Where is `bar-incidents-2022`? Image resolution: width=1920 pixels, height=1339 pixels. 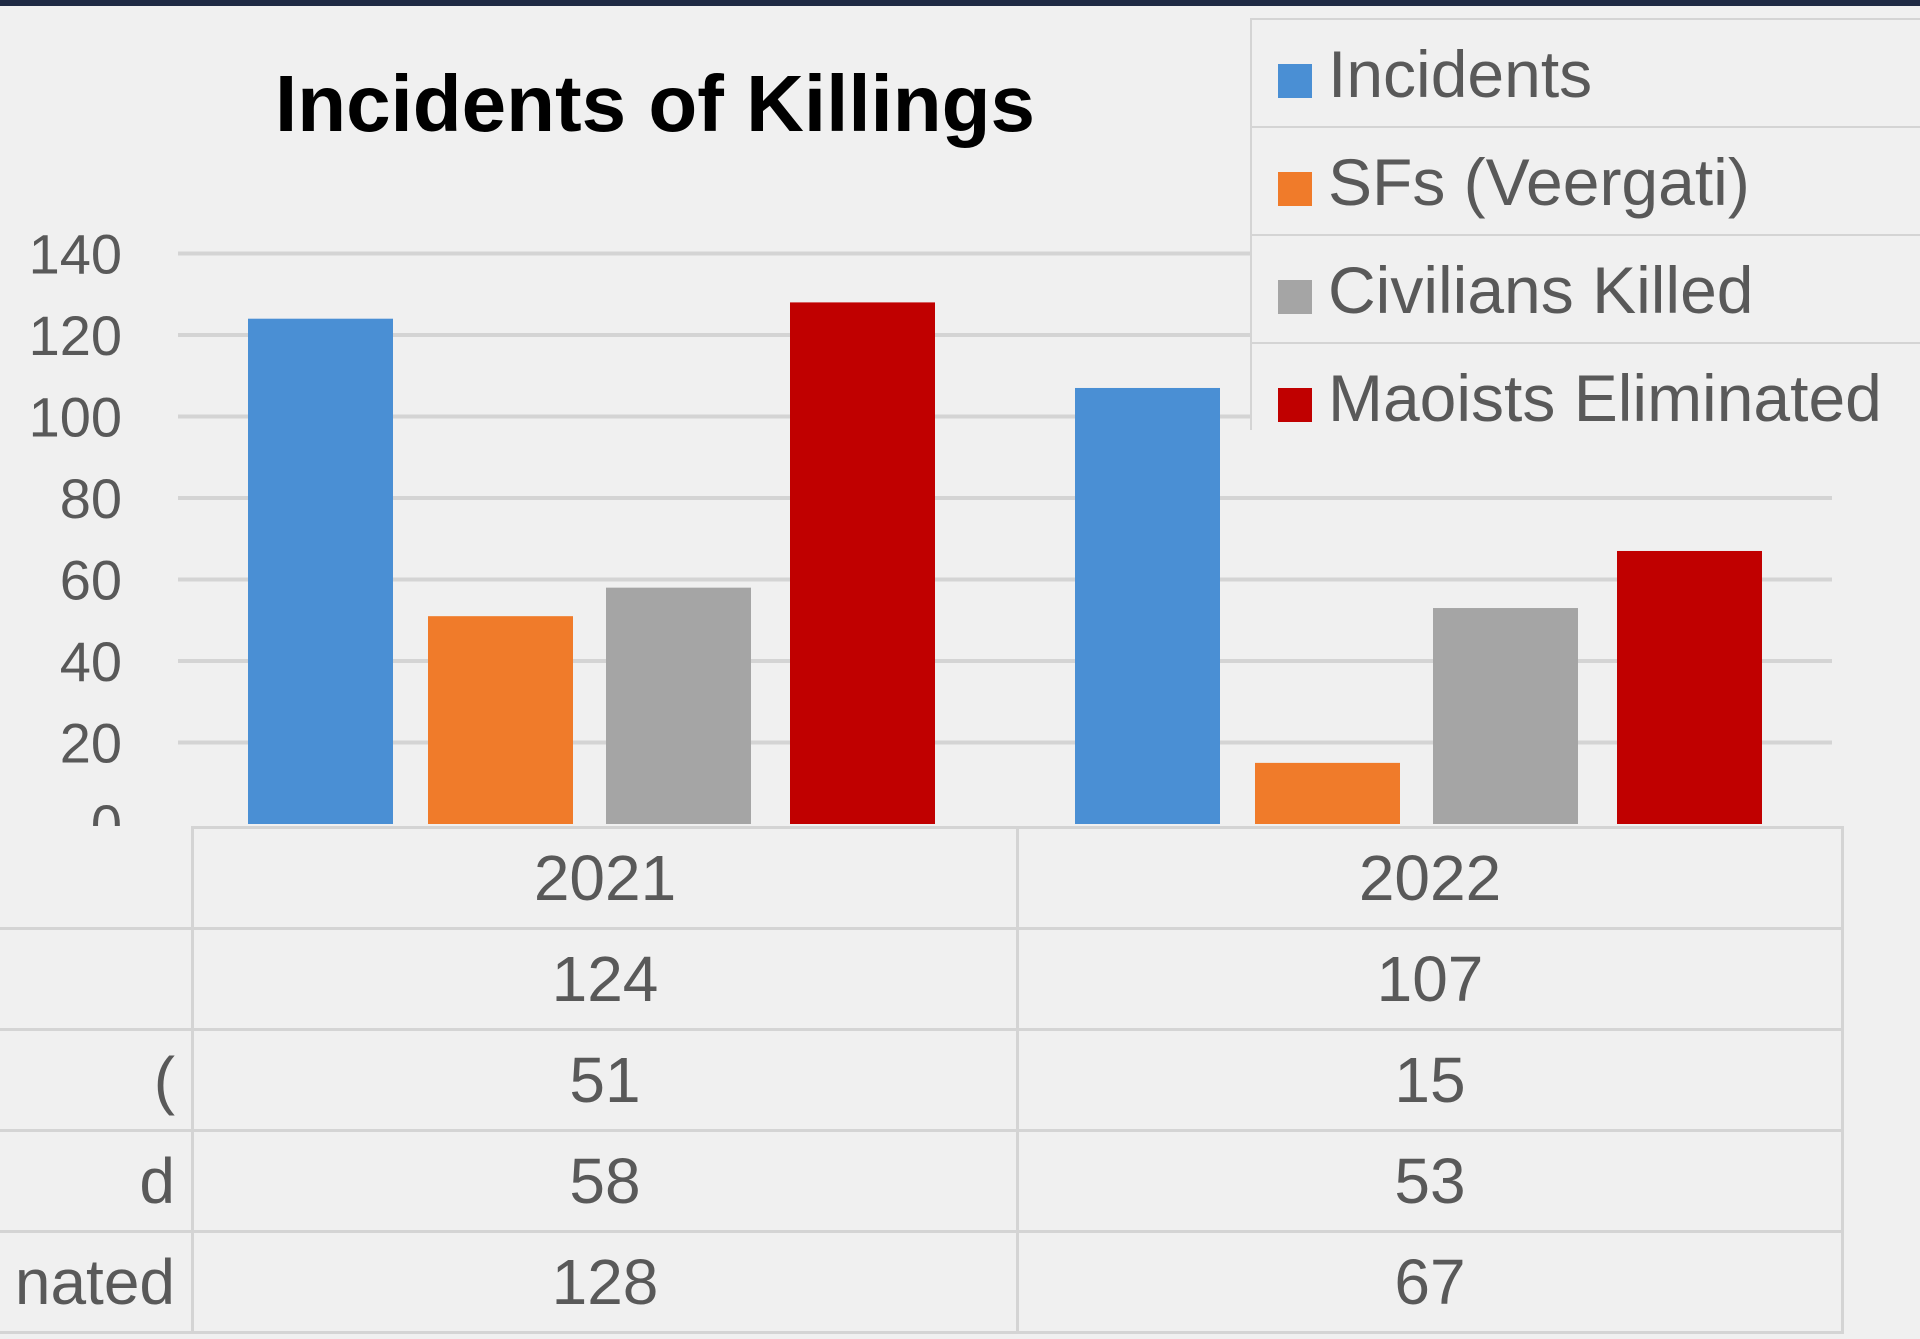
bar-incidents-2022 is located at coordinates (1147, 605).